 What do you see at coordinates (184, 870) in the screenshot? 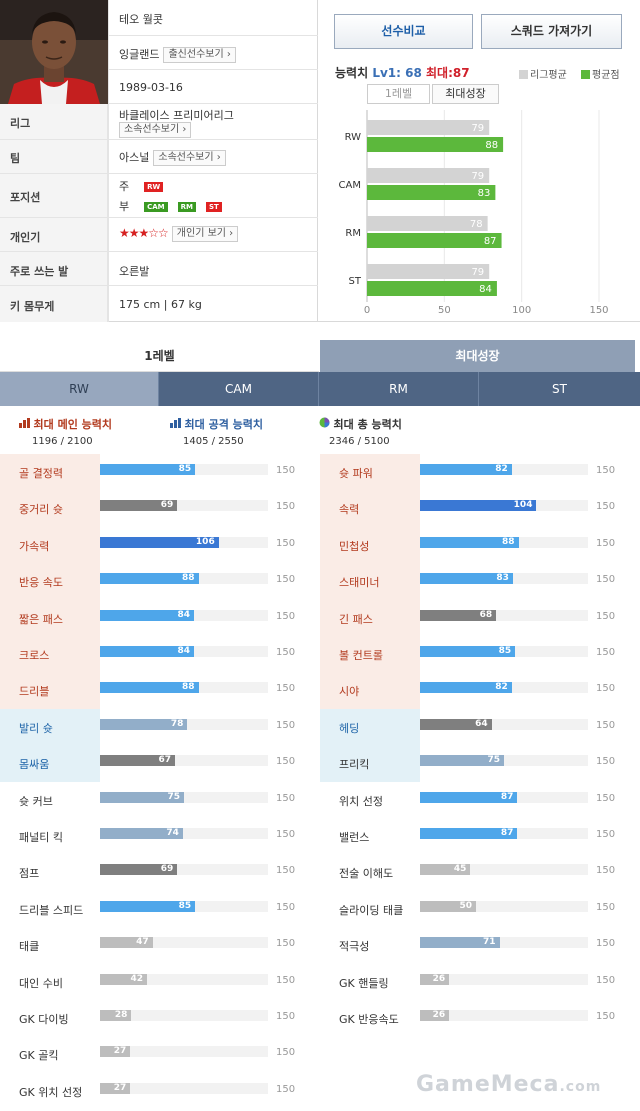
I see `stat-track: 69` at bounding box center [184, 870].